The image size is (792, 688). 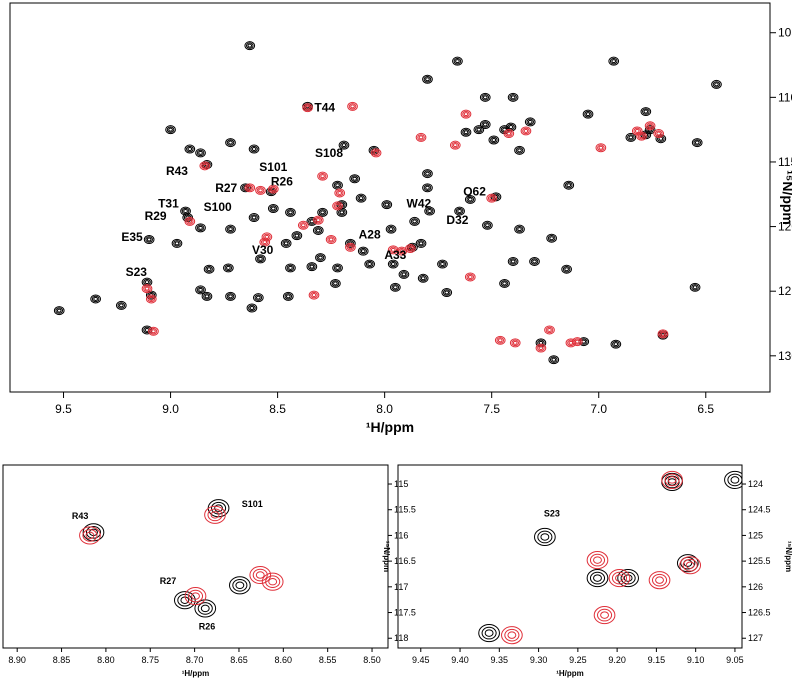 What do you see at coordinates (284, 660) in the screenshot?
I see `x-tick-label: 8.60` at bounding box center [284, 660].